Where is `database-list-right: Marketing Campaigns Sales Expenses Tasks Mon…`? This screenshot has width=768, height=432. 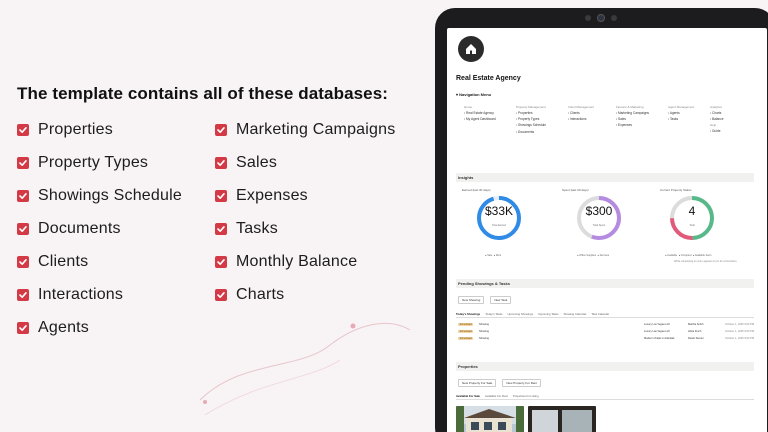
database-list-right: Marketing Campaigns Sales Expenses Tasks Mon… is located at coordinates (305, 212).